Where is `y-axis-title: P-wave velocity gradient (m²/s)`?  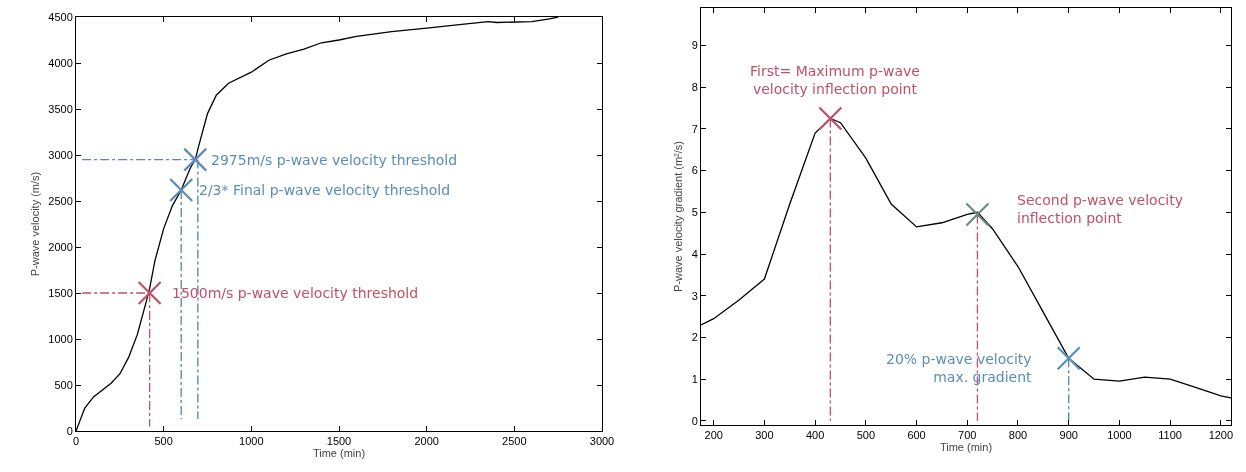 y-axis-title: P-wave velocity gradient (m²/s) is located at coordinates (678, 216).